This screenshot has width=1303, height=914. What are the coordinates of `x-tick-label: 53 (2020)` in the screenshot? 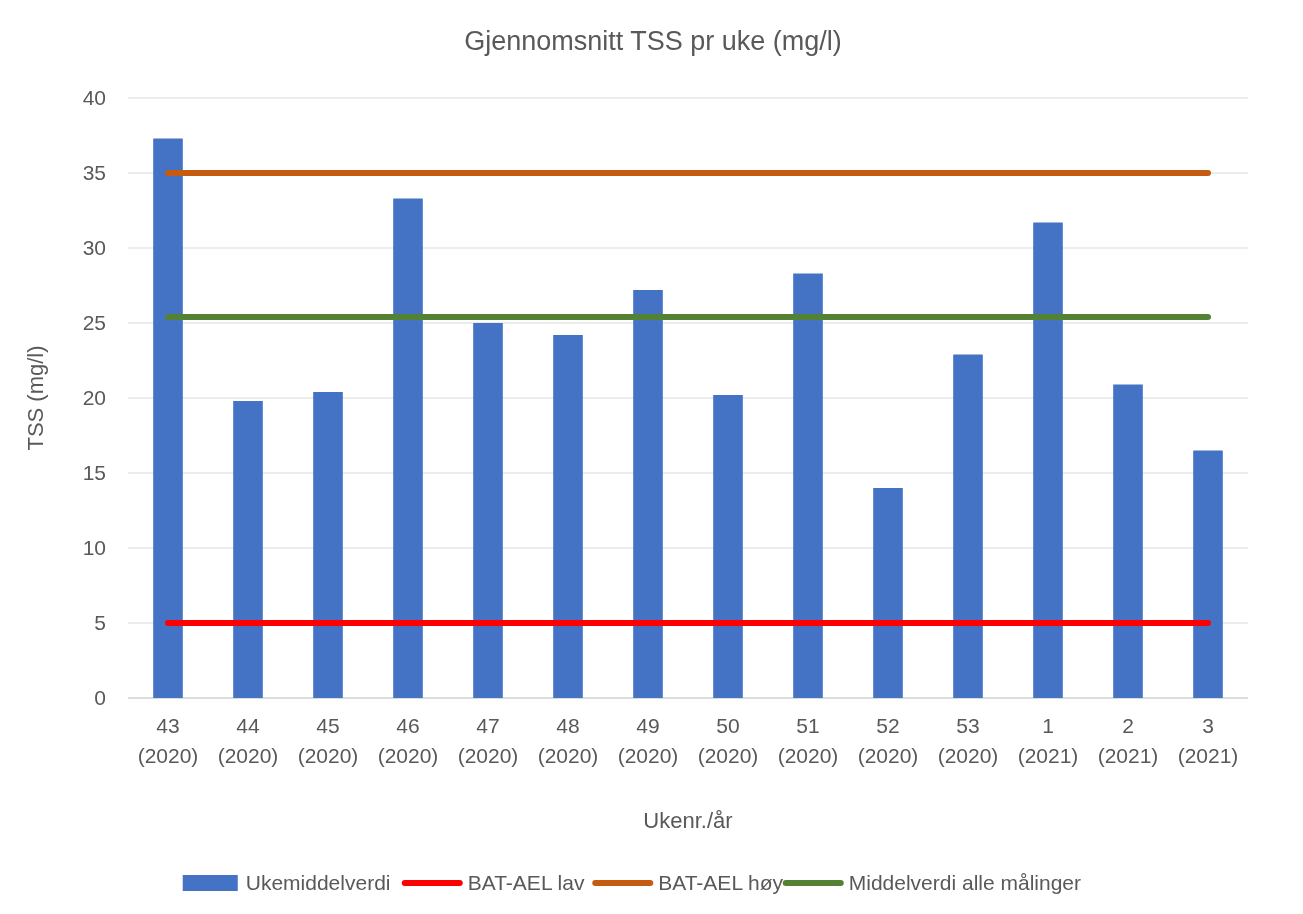 It's located at (968, 740).